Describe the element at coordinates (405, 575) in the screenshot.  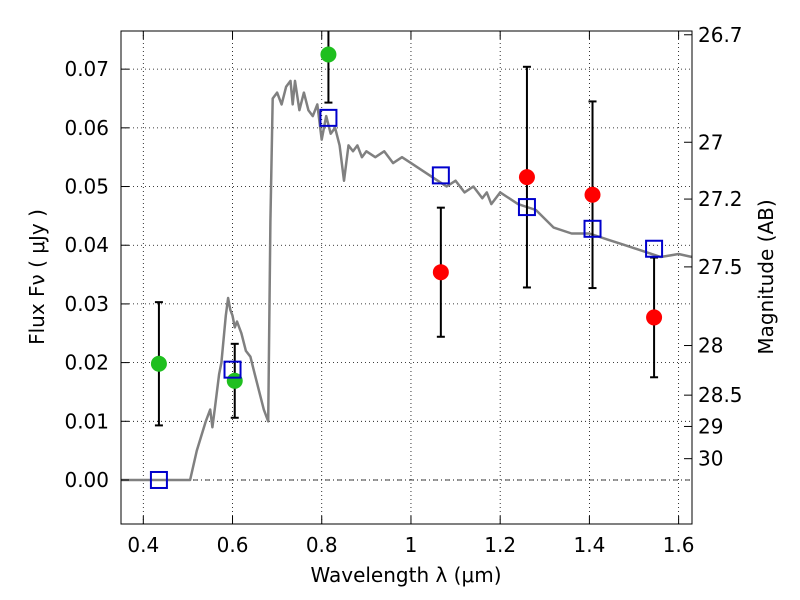
I see `x-axis-label: Wavelength λ (μm)` at that location.